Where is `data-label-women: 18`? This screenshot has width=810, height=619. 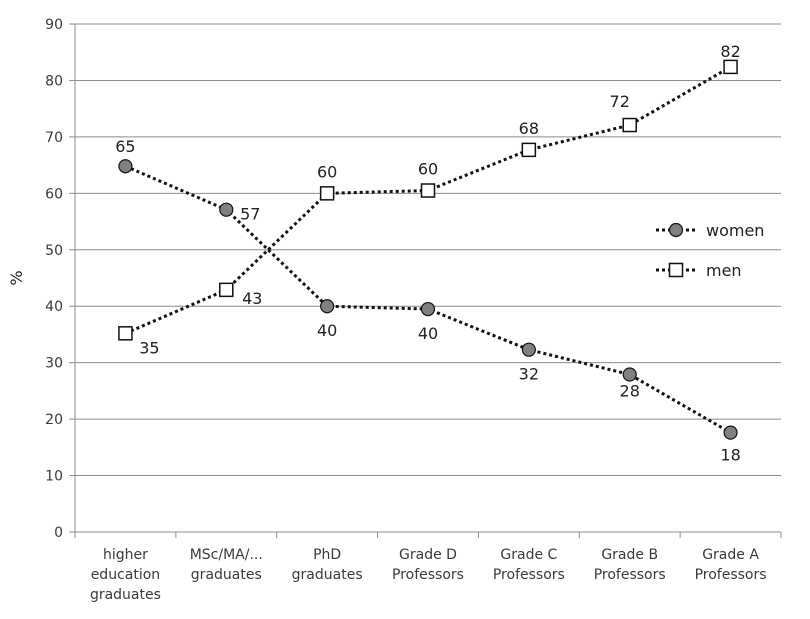 data-label-women: 18 is located at coordinates (730, 455).